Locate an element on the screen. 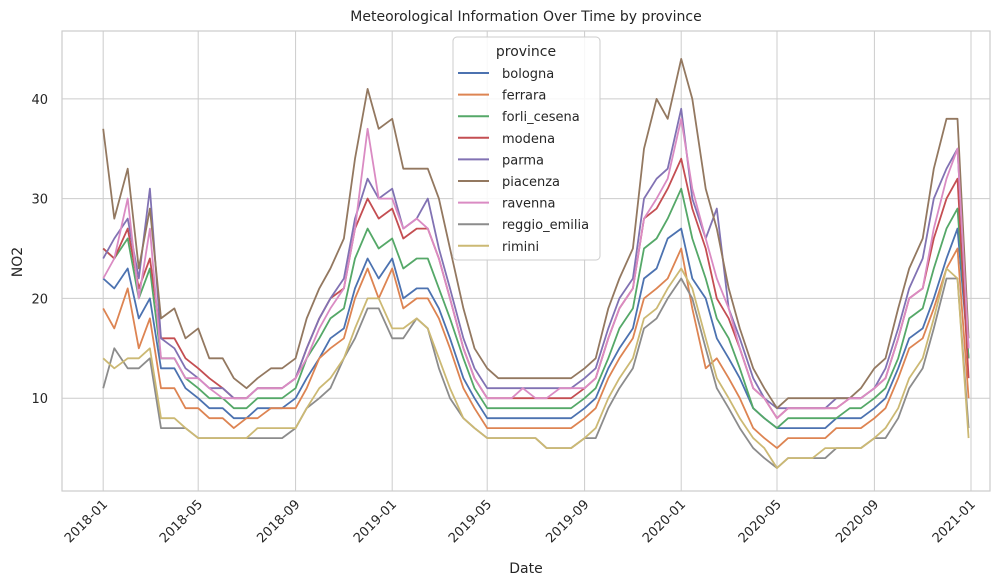  y-tick-label: 30 is located at coordinates (39, 200).